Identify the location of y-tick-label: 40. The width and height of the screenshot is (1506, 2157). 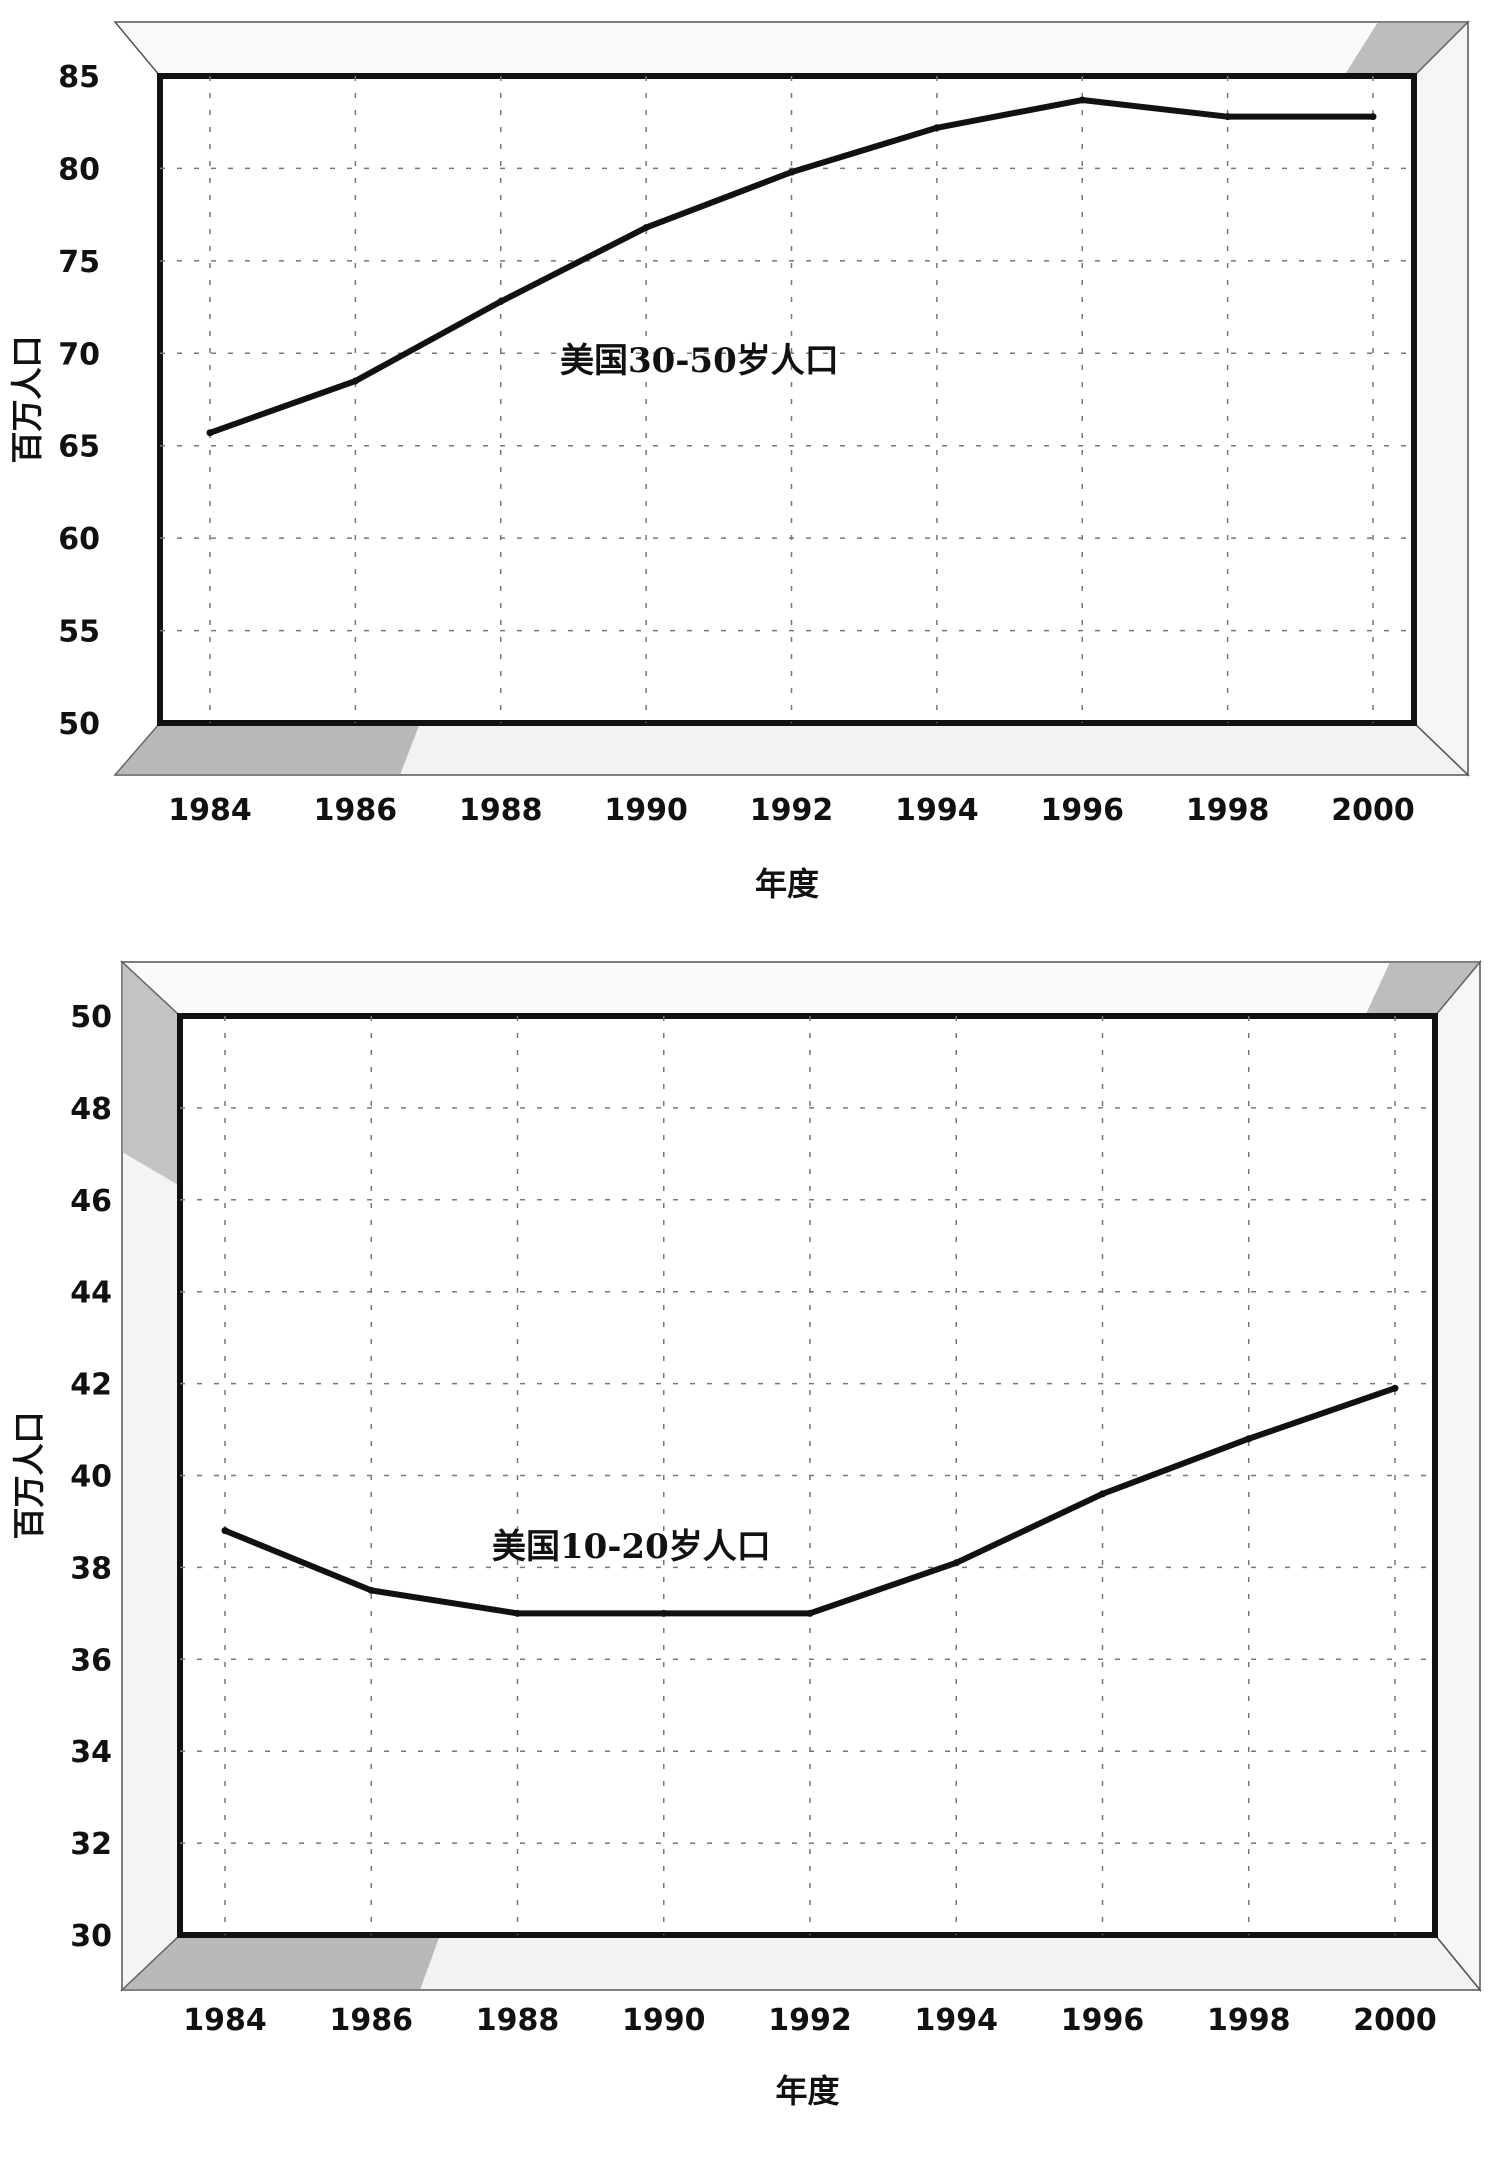
(91, 1477).